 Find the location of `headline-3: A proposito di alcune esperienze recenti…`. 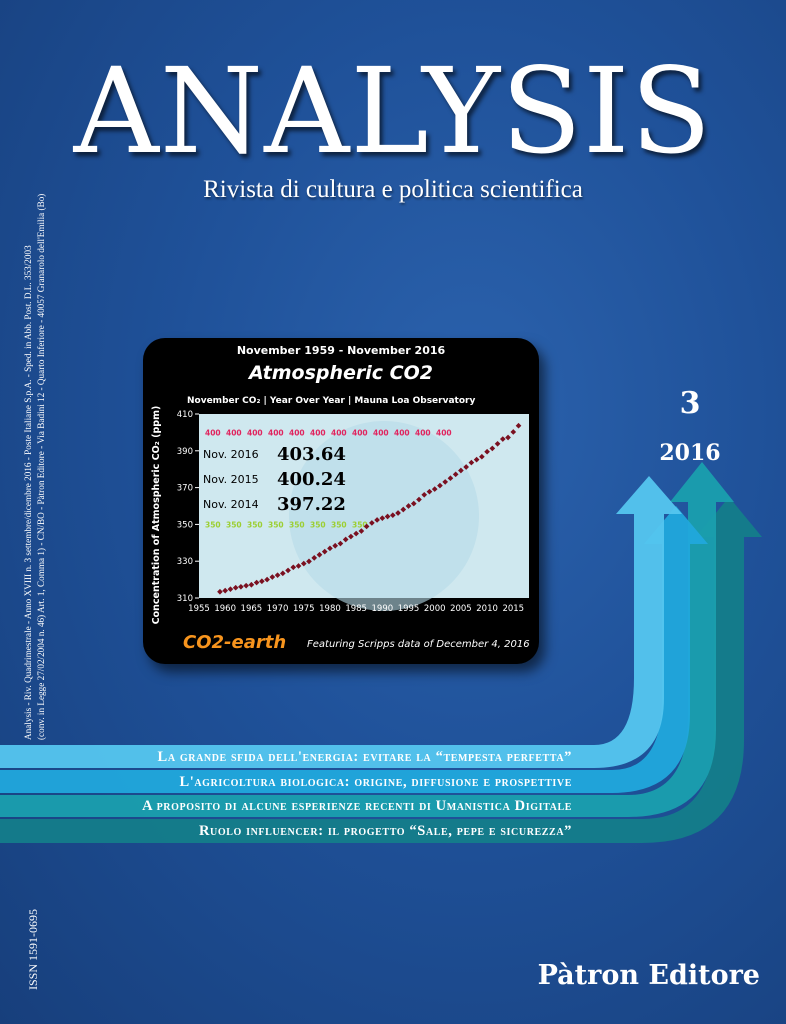

headline-3: A proposito di alcune esperienze recenti… is located at coordinates (357, 806).